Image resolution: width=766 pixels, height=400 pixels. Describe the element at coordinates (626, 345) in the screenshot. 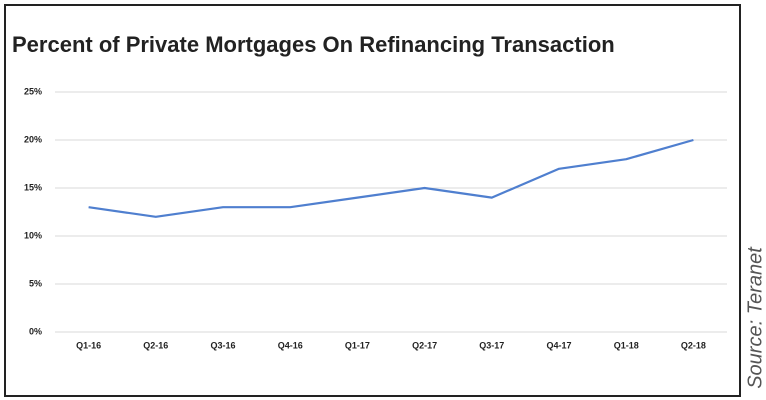

I see `x-tick-label: Q1-18` at that location.